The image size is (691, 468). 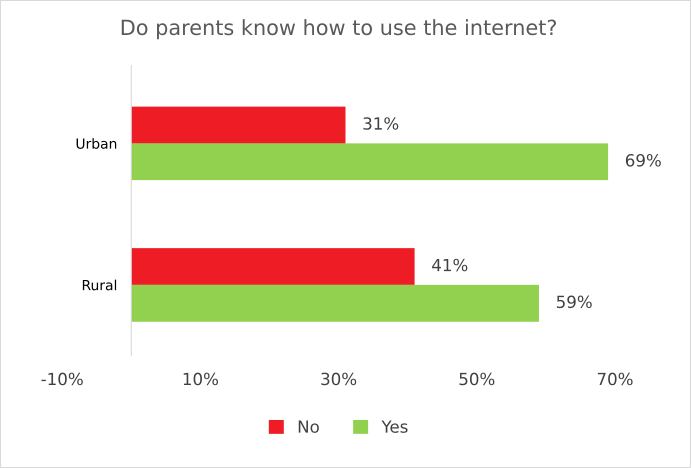 I want to click on y-tick-label: Rural, so click(x=99, y=285).